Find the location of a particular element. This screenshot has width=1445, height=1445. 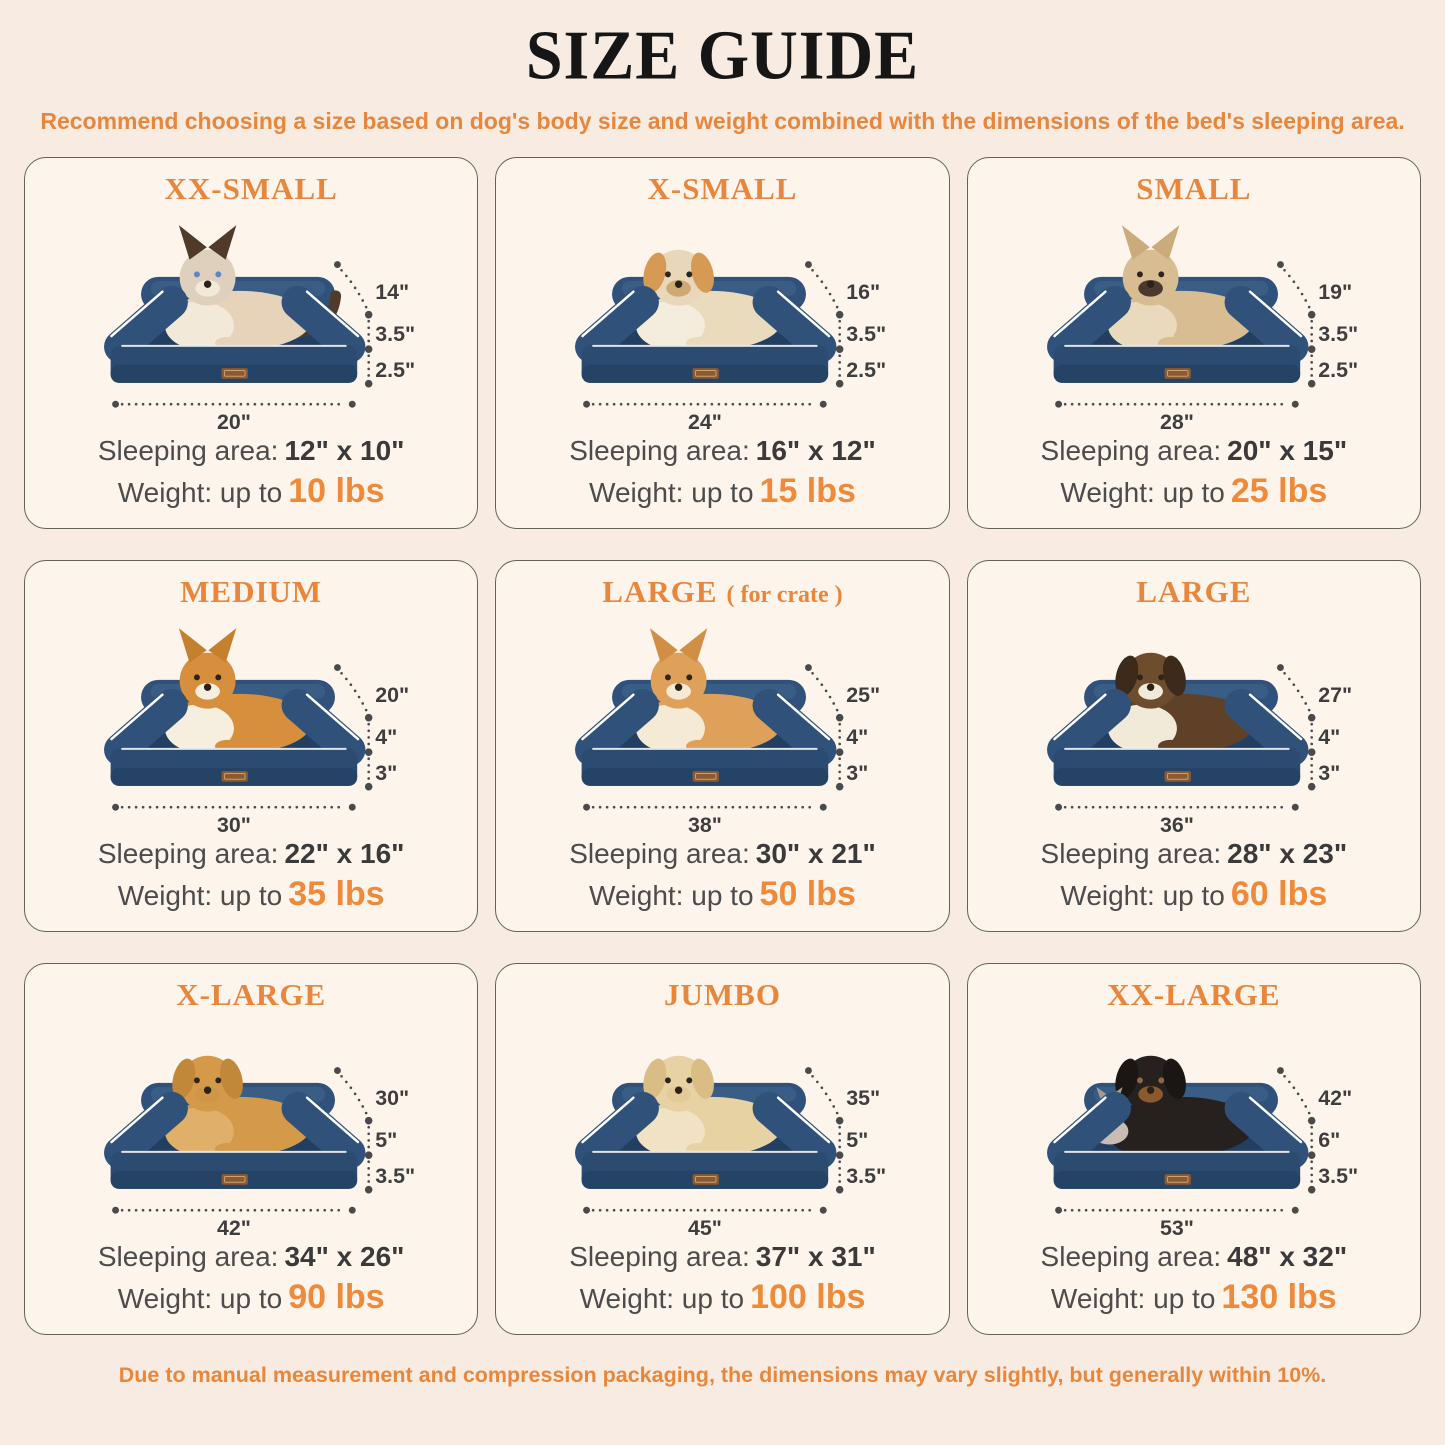

sleeping-area-line: Sleeping area: 37" x 31" is located at coordinates (722, 1256).